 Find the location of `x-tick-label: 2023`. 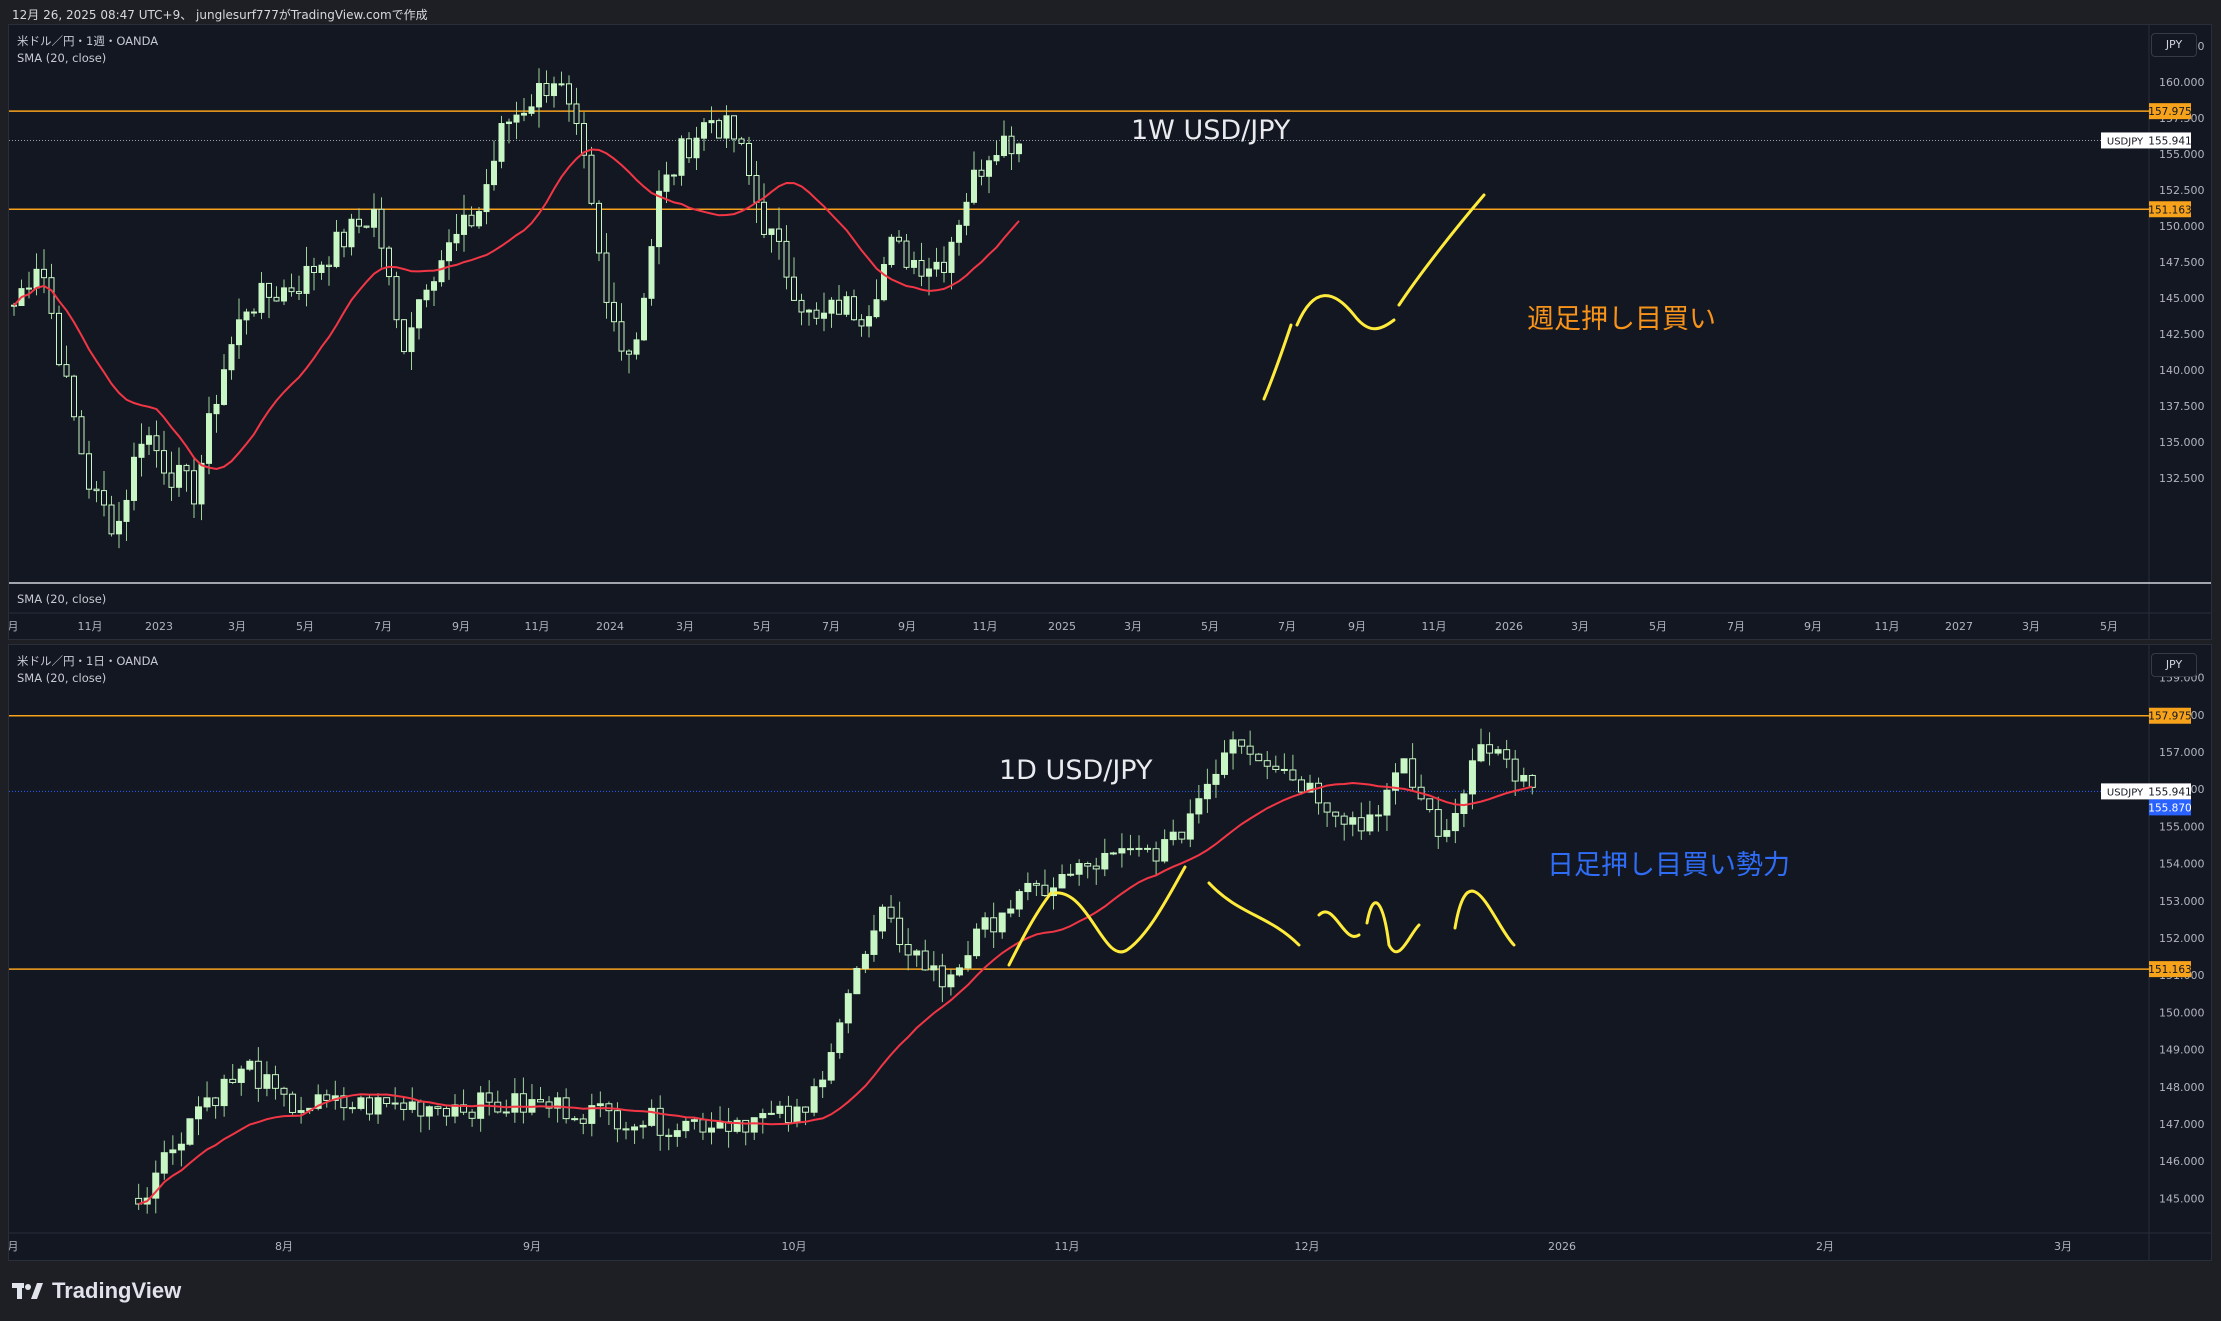

x-tick-label: 2023 is located at coordinates (159, 626).